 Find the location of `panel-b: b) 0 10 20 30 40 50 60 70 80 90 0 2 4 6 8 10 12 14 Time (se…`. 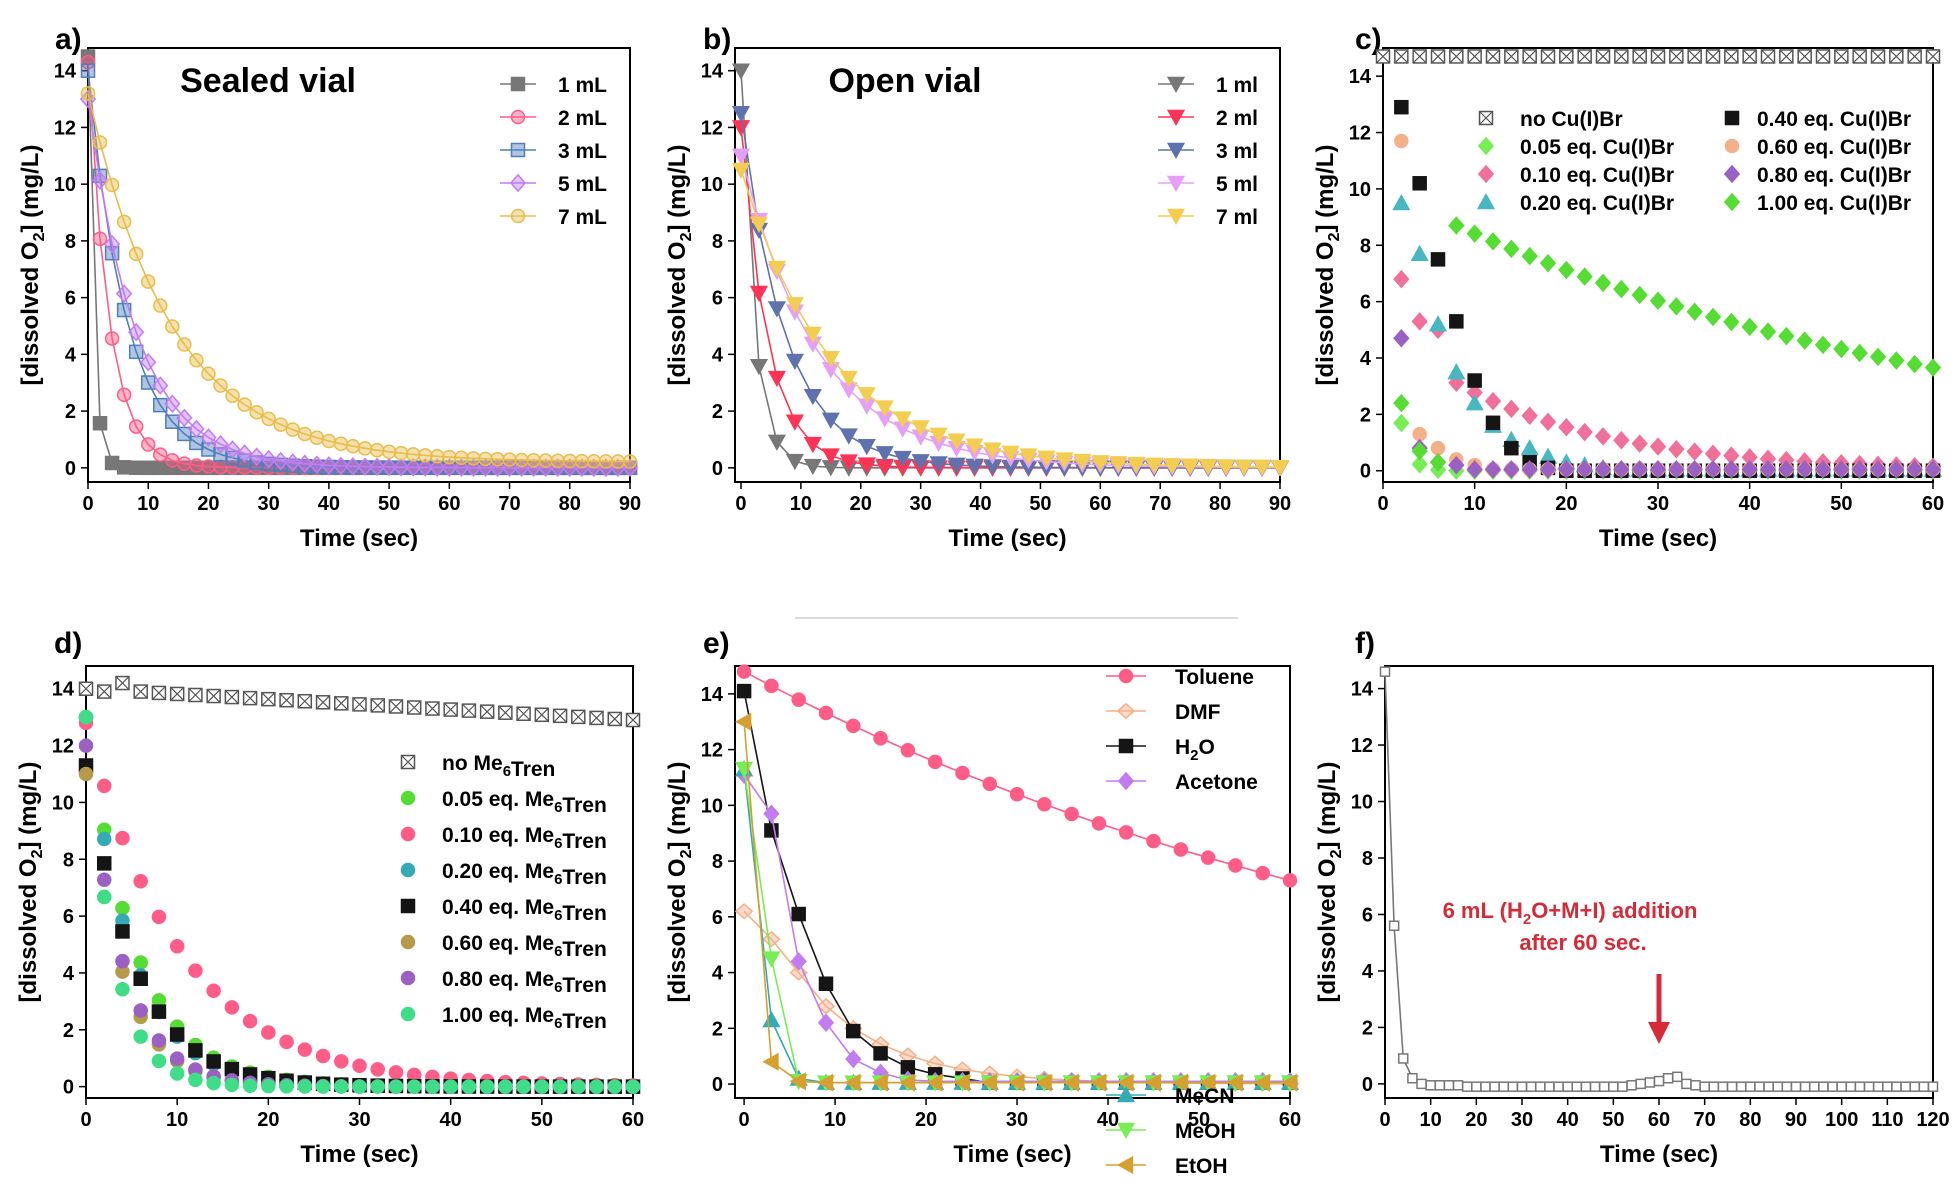

panel-b: b) 0 10 20 30 40 50 60 70 80 90 0 2 4 6 8 10 12 14 Time (se… is located at coordinates (977, 287).